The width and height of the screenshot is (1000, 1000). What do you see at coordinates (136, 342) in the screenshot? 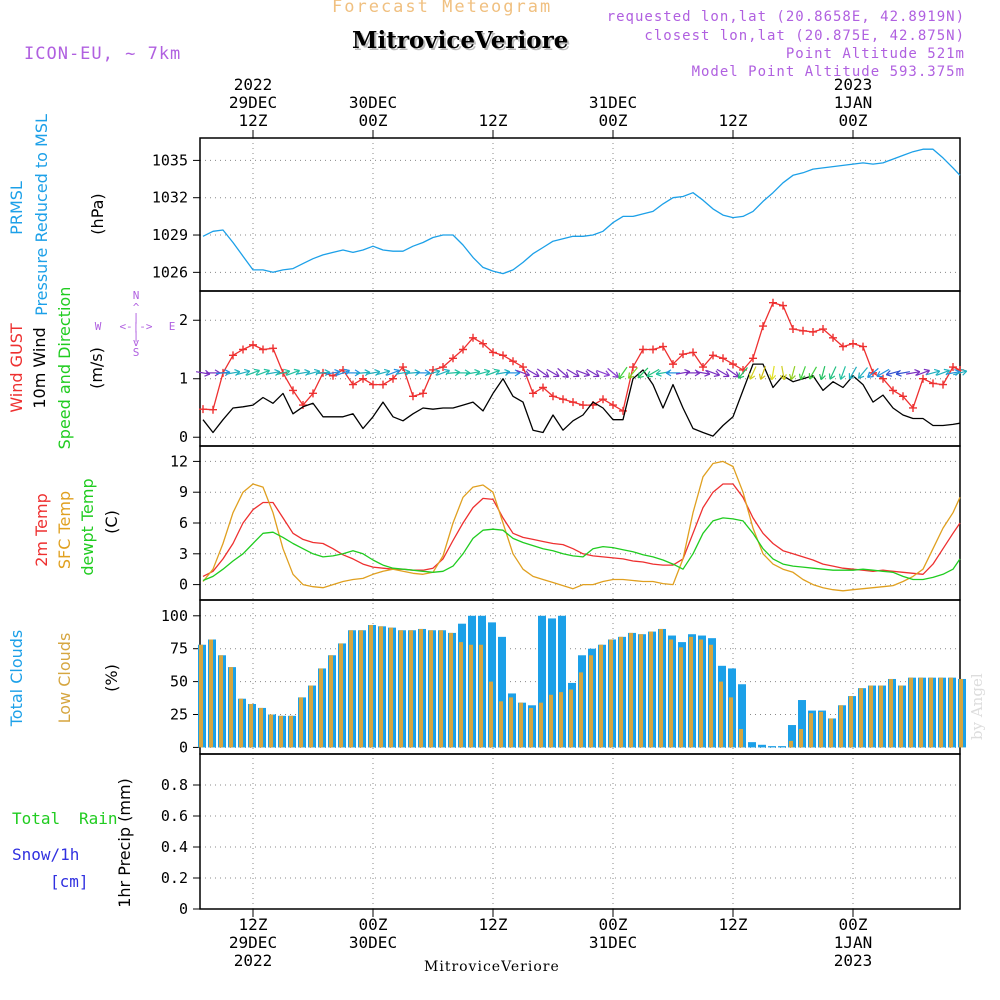
I see `compass-down: v` at bounding box center [136, 342].